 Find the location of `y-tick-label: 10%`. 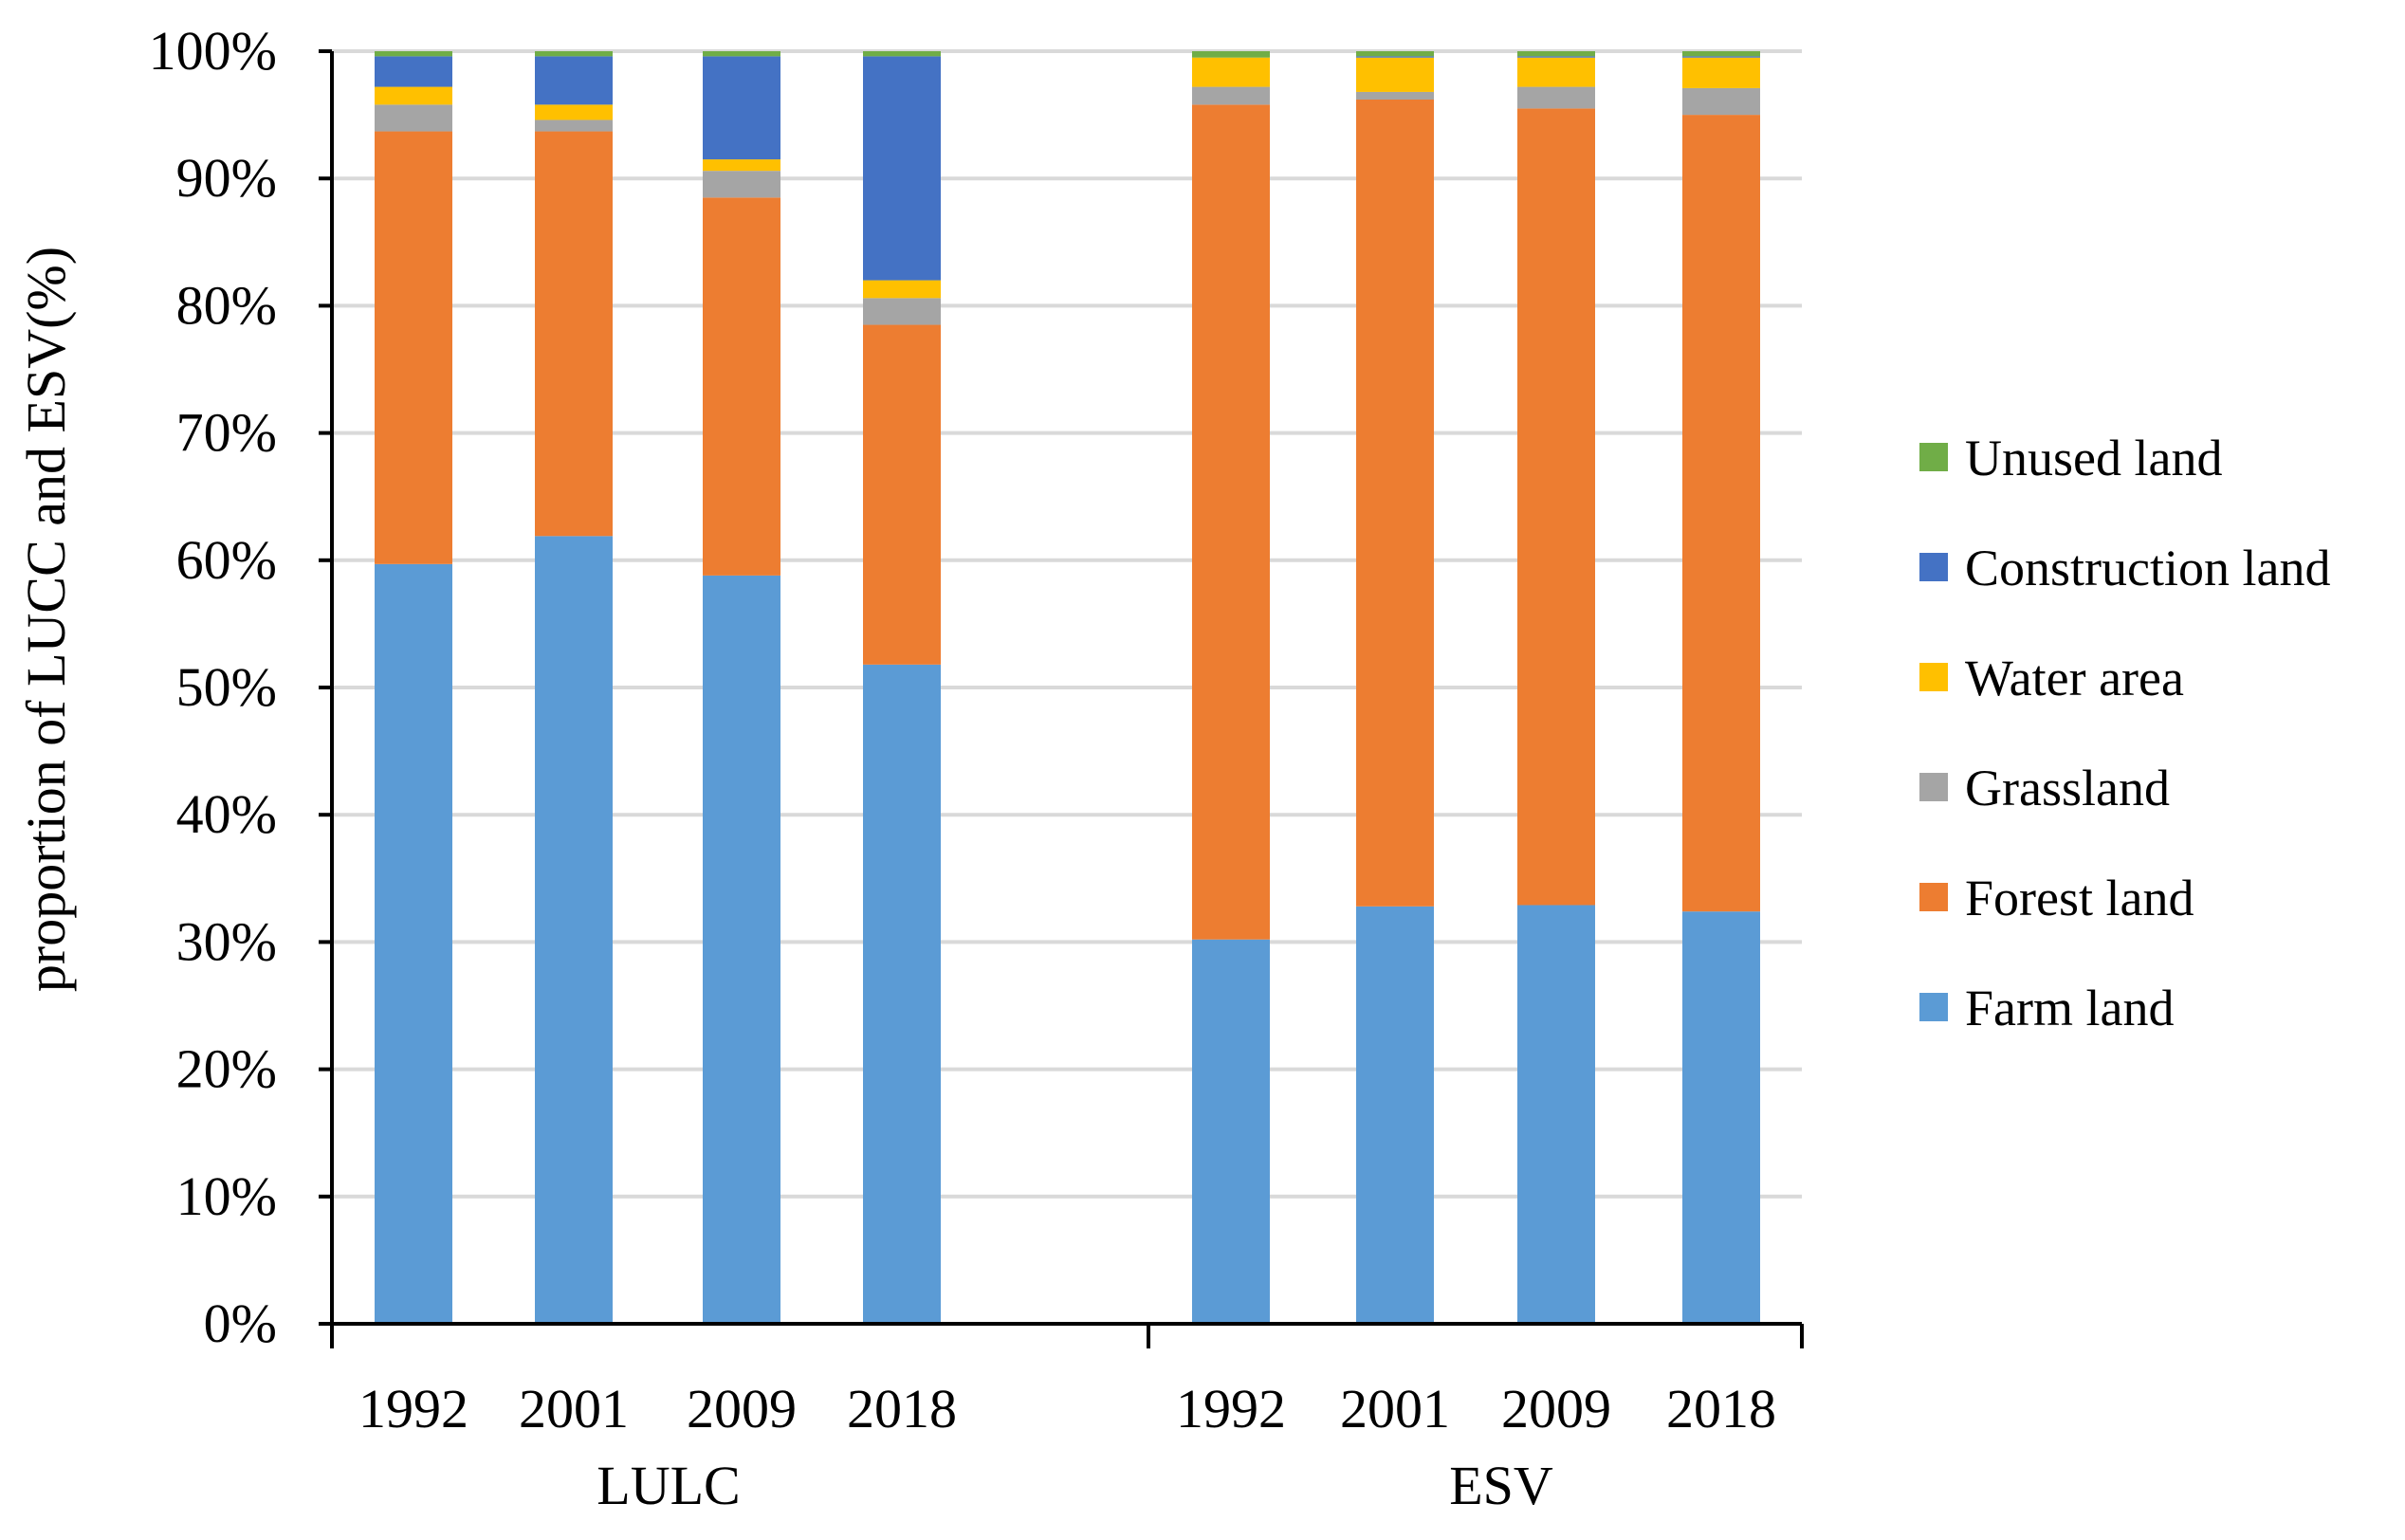

y-tick-label: 10% is located at coordinates (226, 1196).